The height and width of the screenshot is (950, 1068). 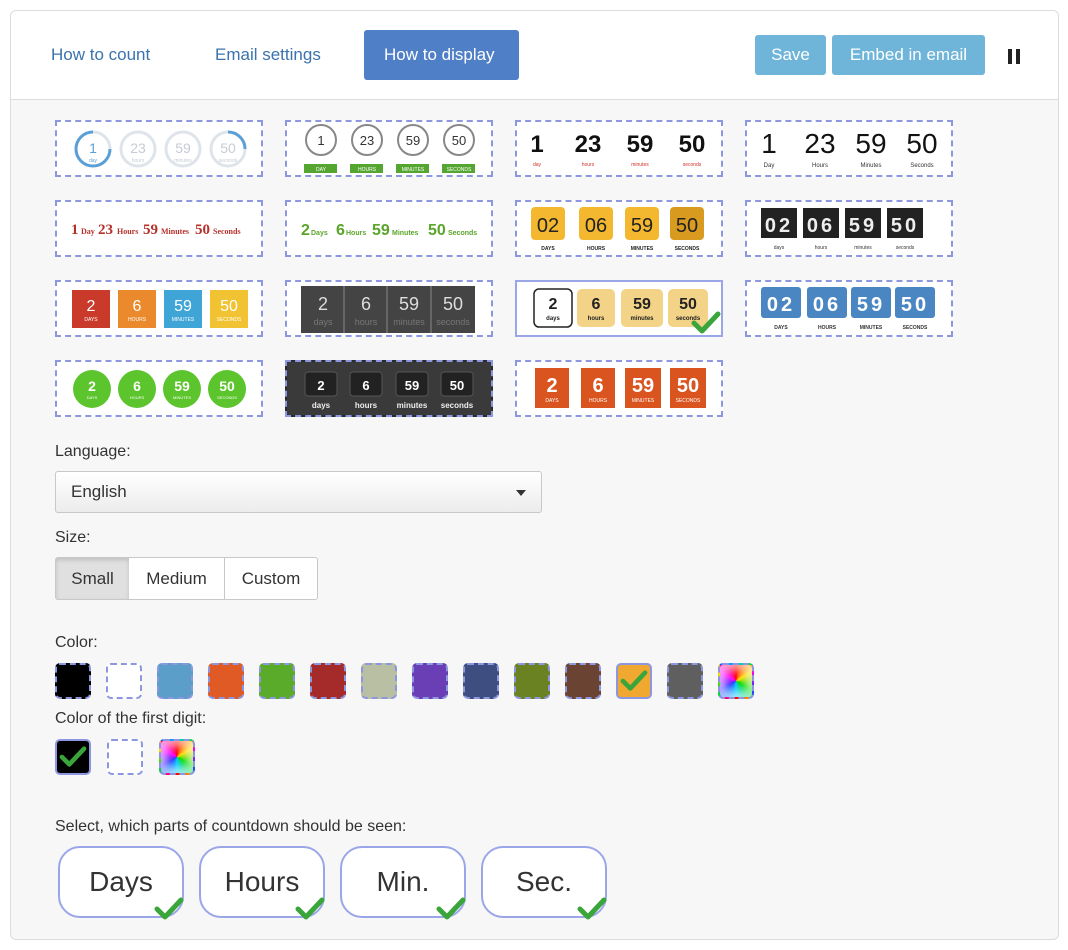 I want to click on style10-unit-1: hours, so click(x=366, y=322).